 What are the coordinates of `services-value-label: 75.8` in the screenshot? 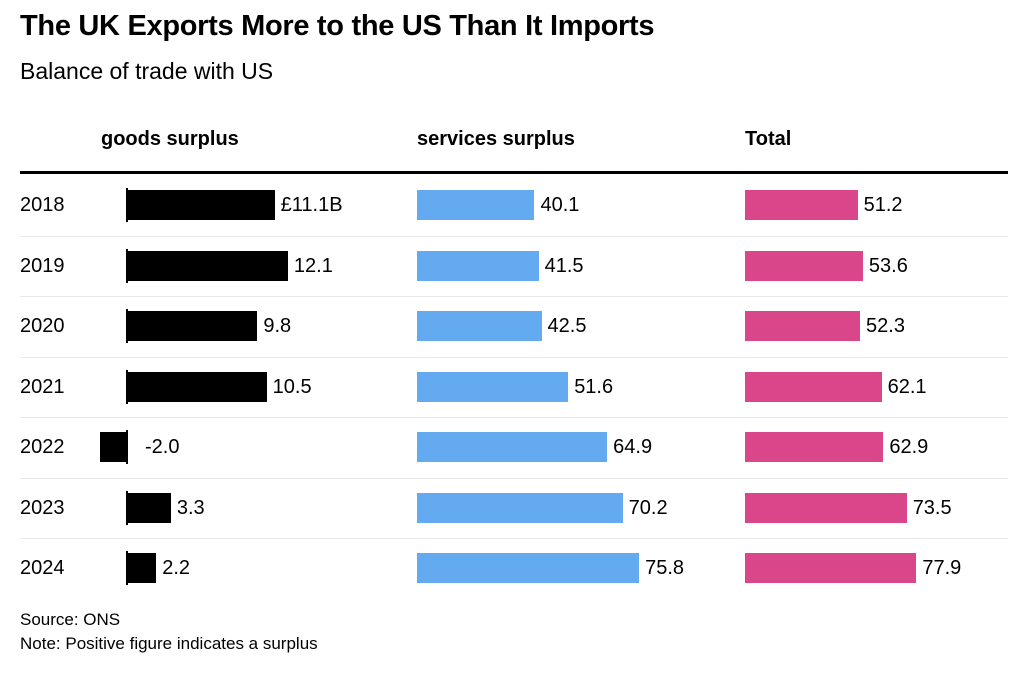 It's located at (665, 568).